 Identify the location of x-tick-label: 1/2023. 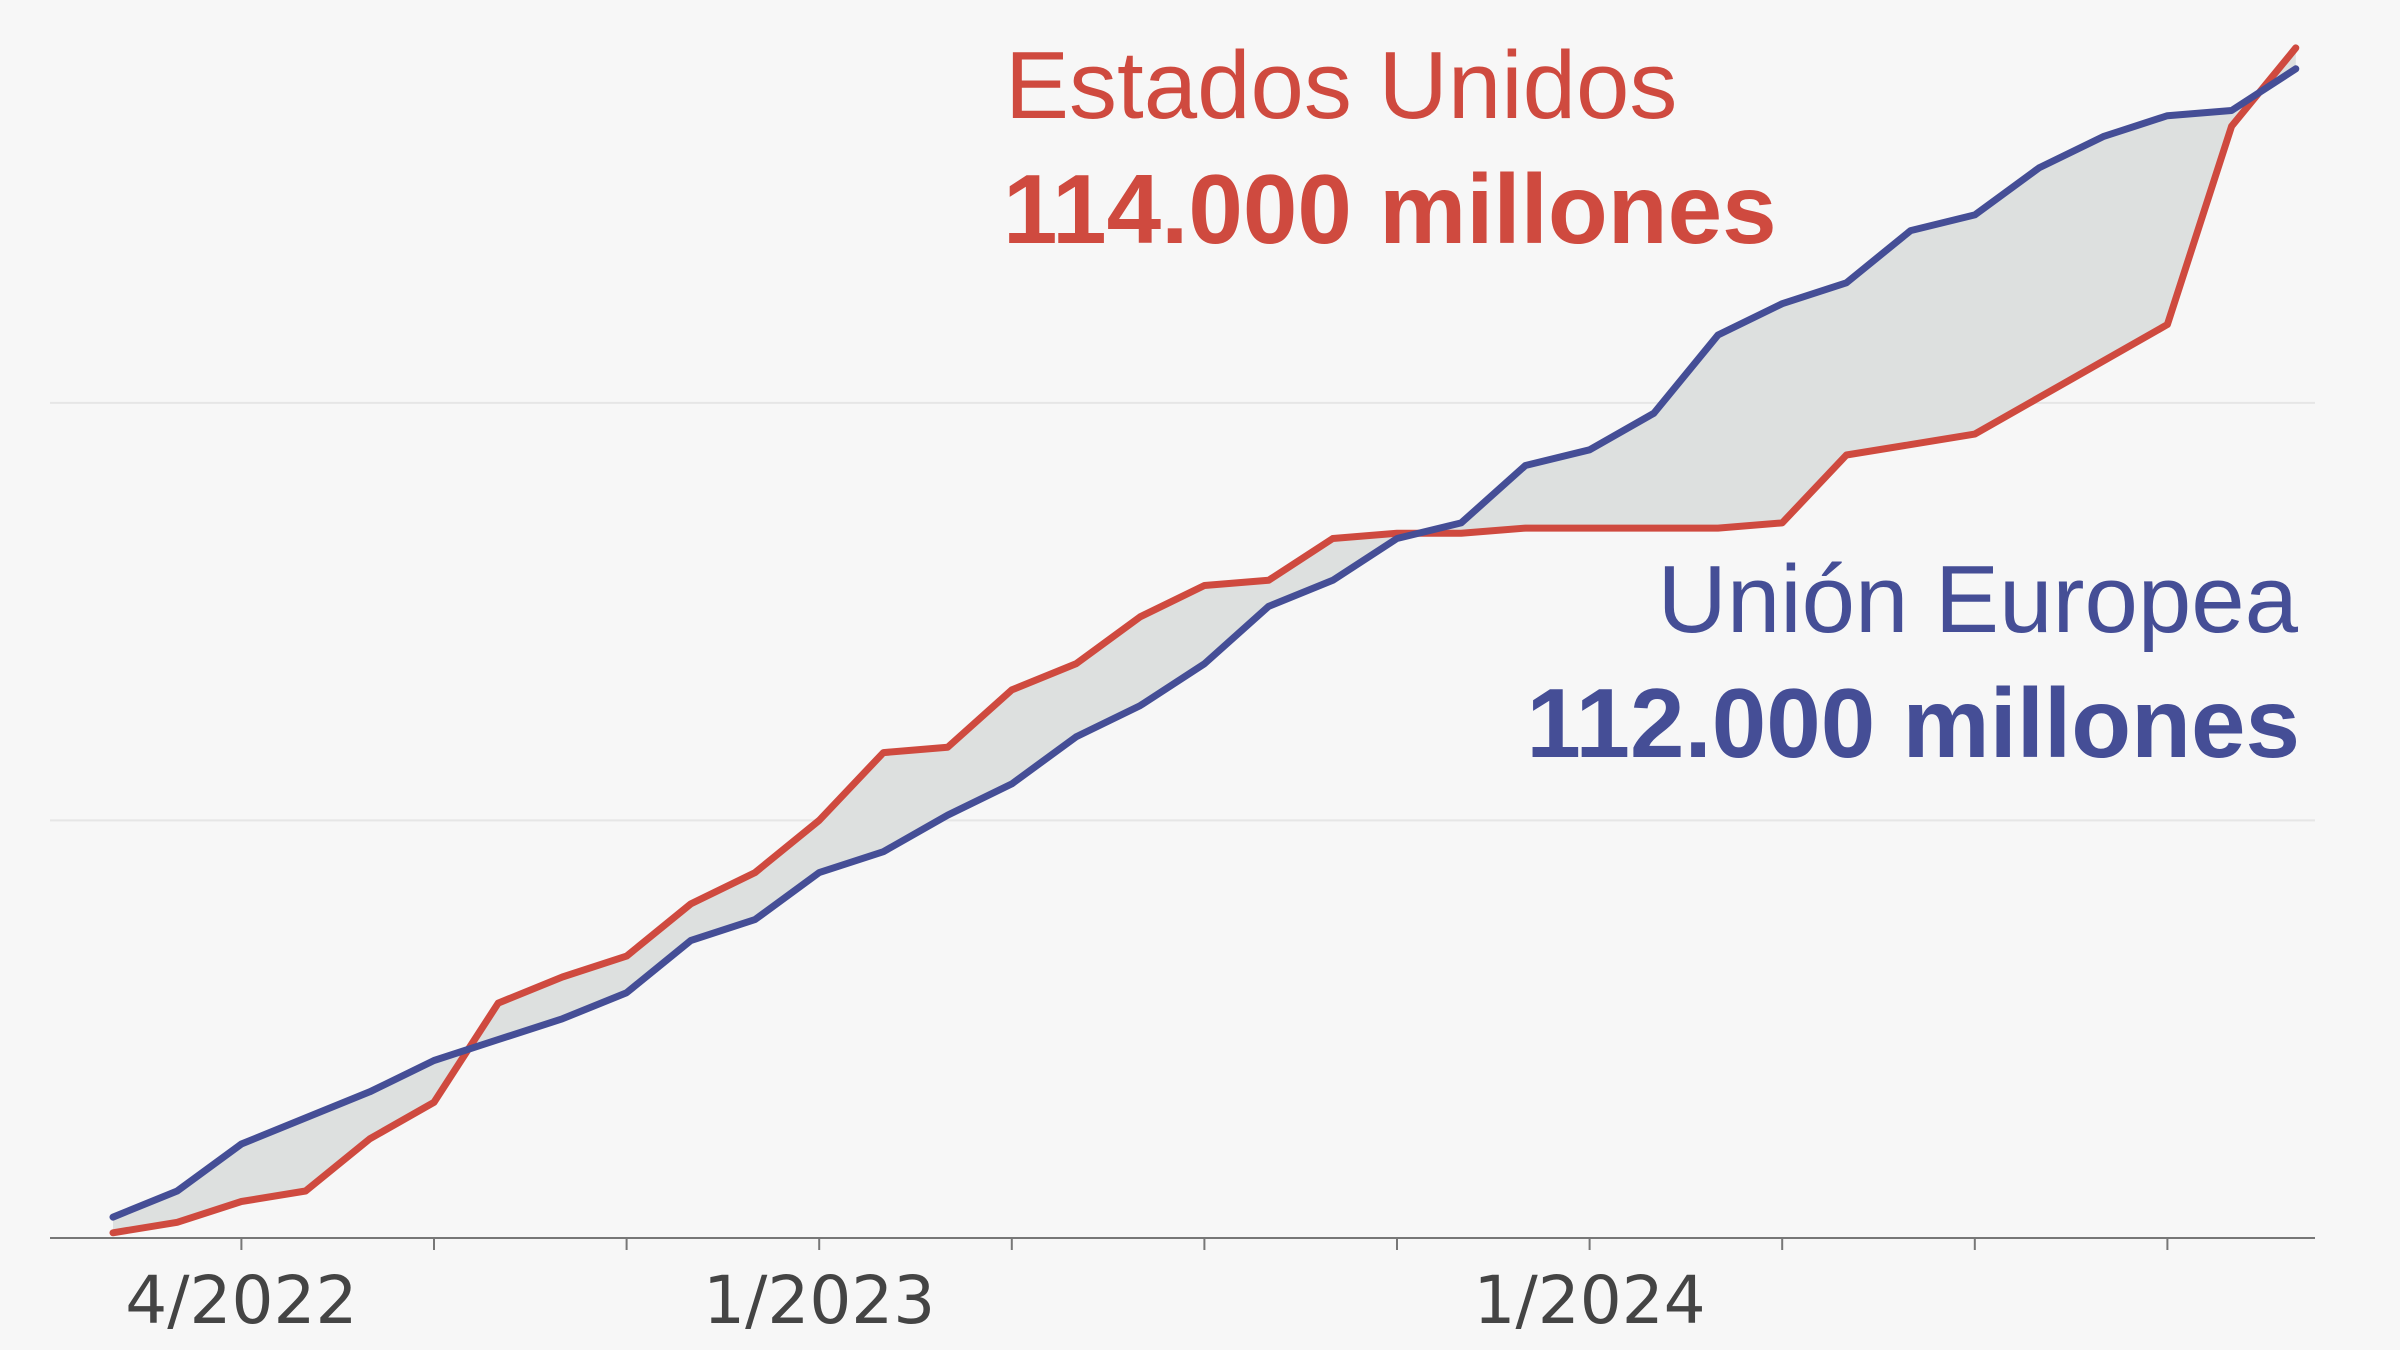
(819, 1300).